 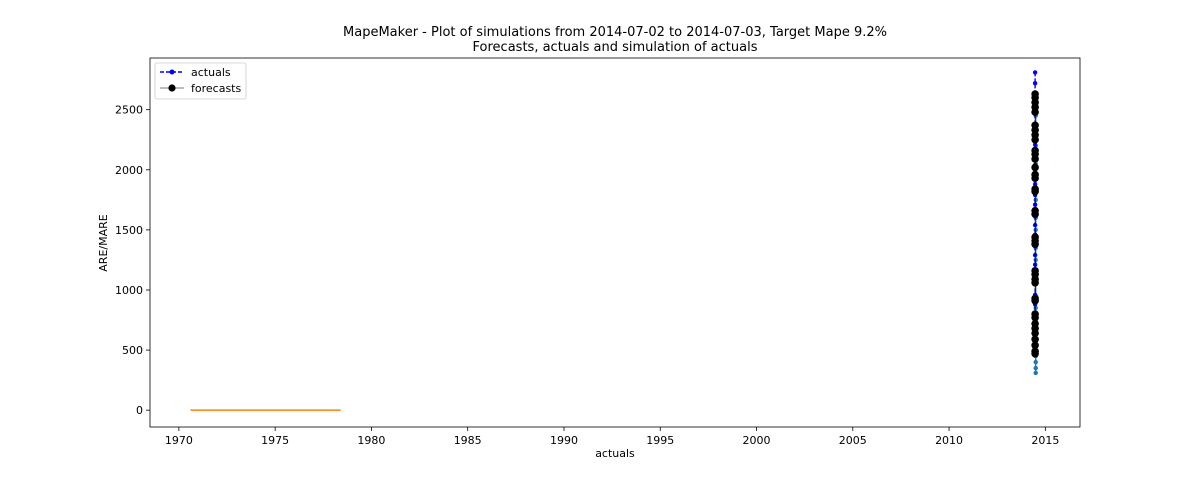 I want to click on y-tick-label: 1500, so click(x=129, y=230).